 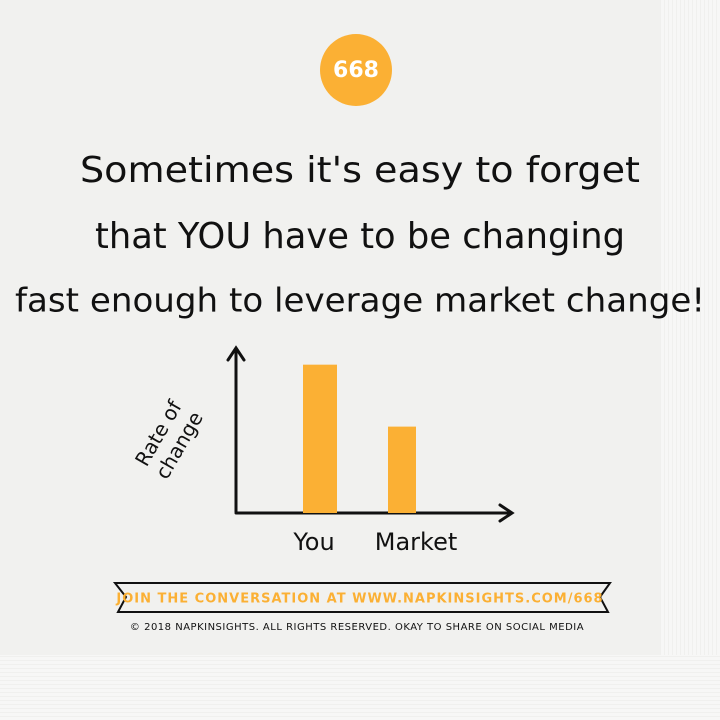 I want to click on banner, so click(x=362, y=597).